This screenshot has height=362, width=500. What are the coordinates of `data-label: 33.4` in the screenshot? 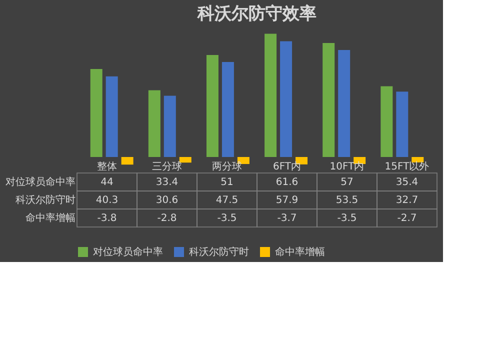 It's located at (167, 182).